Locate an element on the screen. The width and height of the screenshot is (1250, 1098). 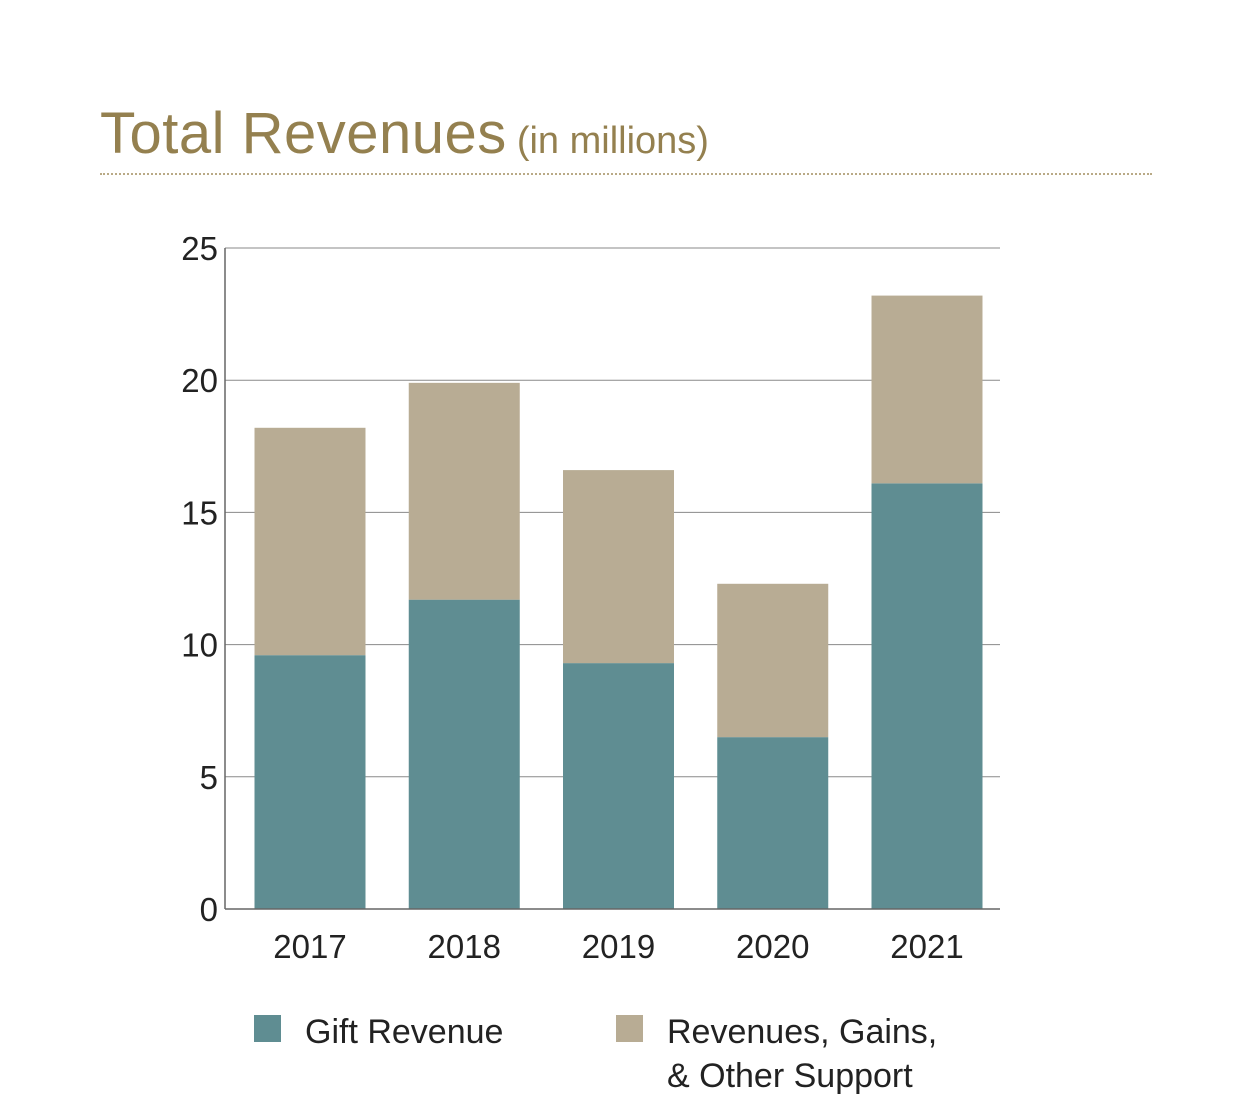
legend-swatch-gift-revenue is located at coordinates (267, 1028).